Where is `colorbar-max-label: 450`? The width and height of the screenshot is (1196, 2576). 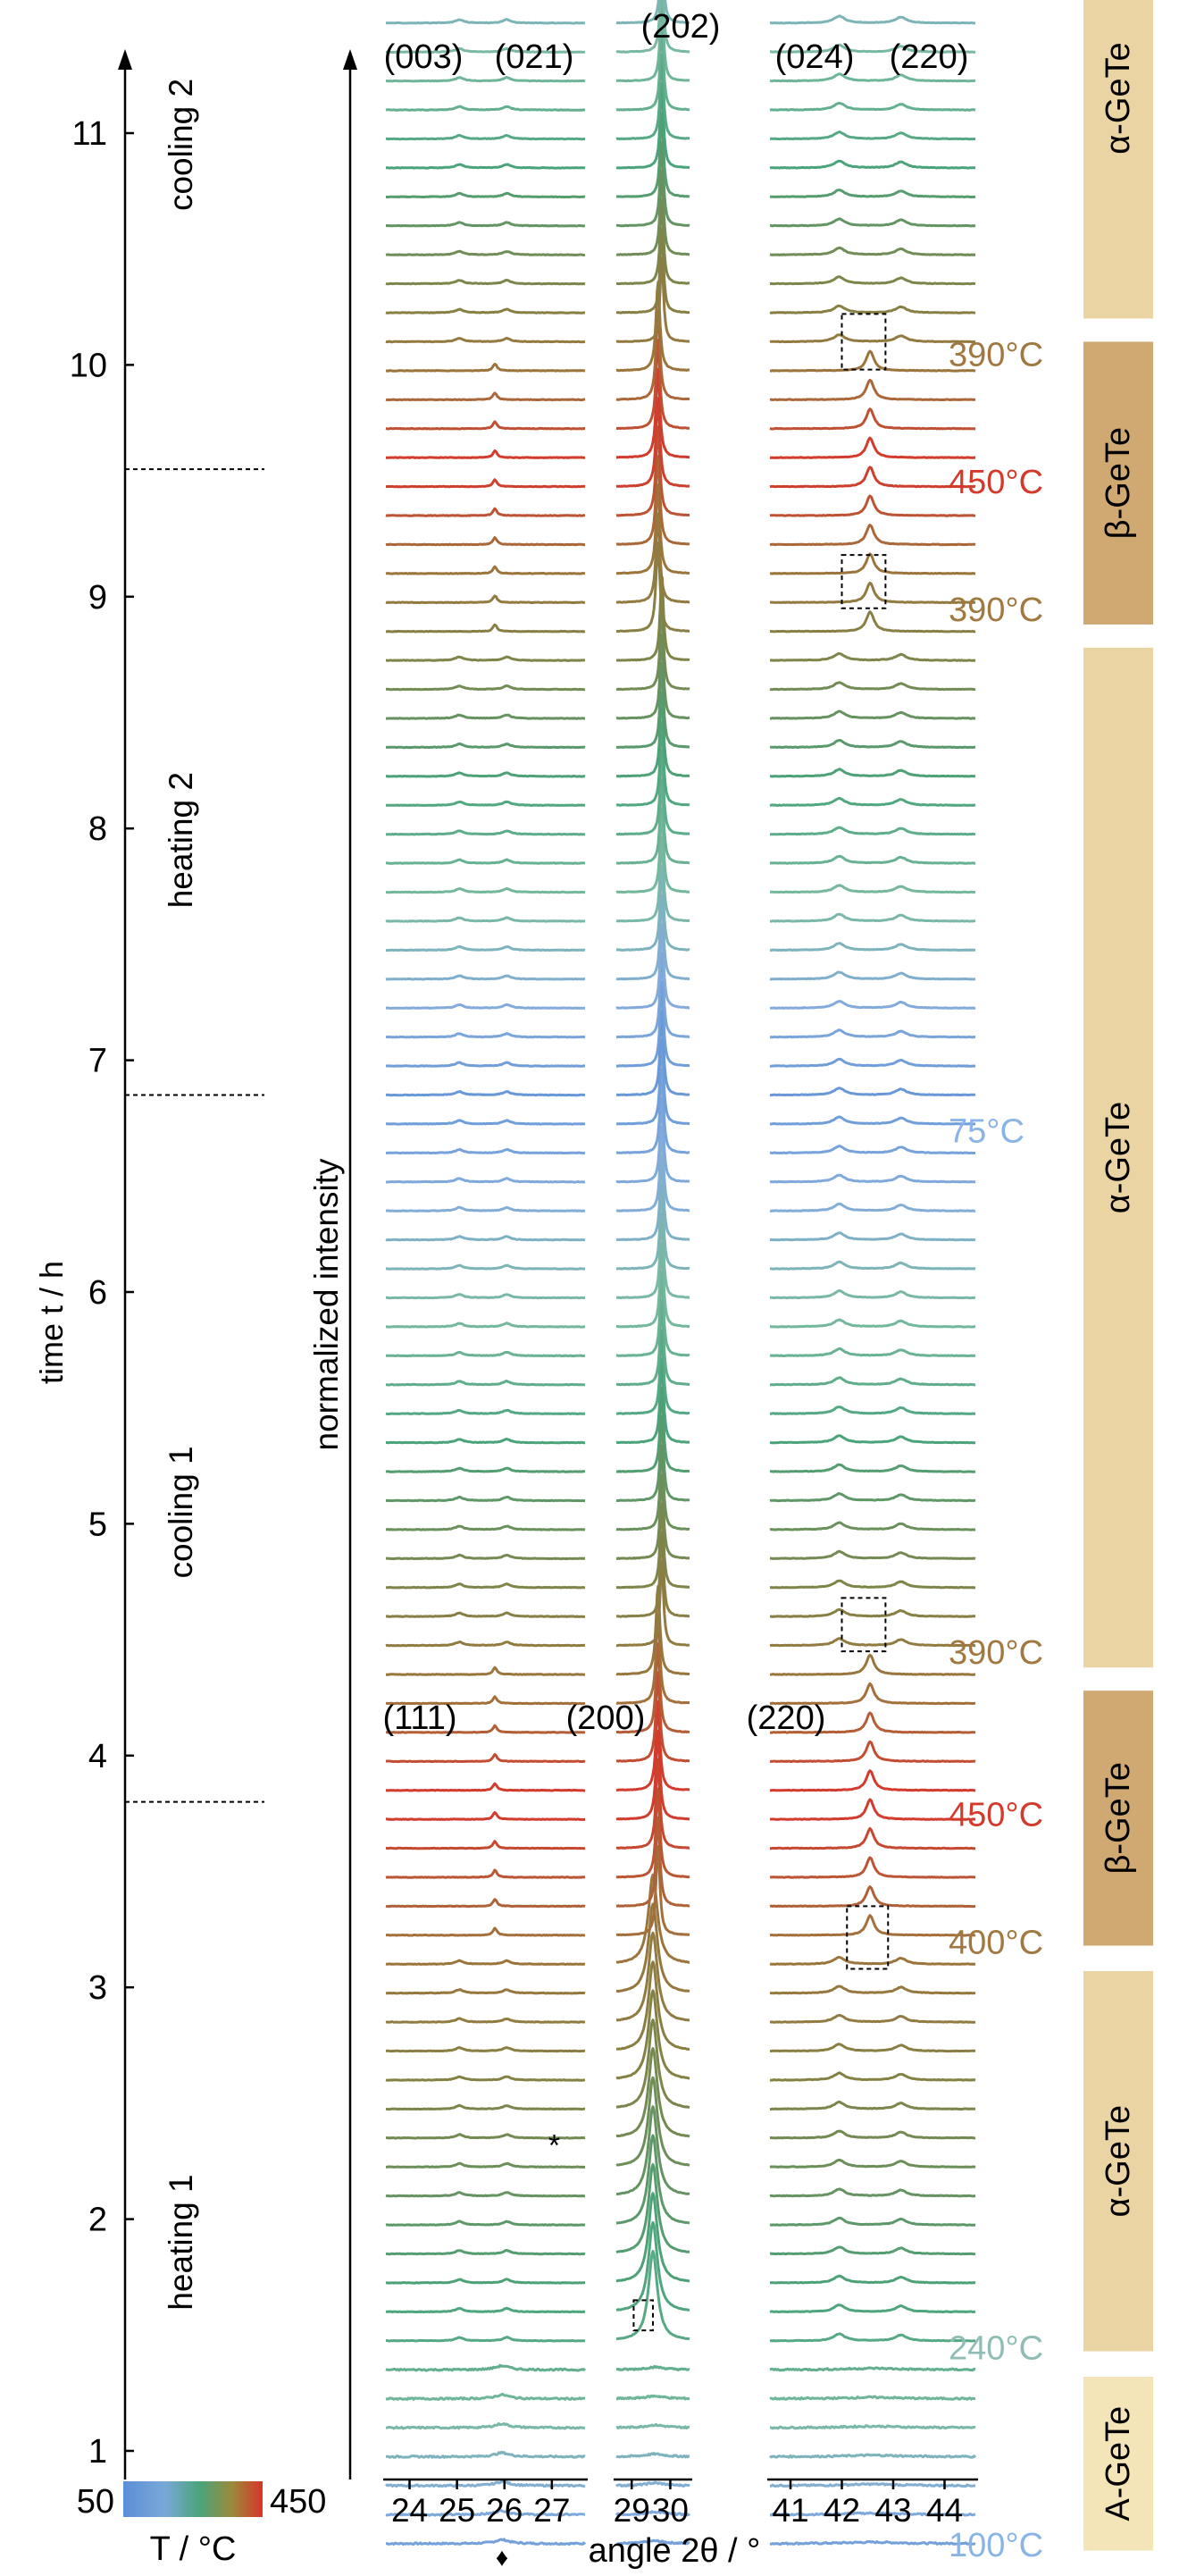 colorbar-max-label: 450 is located at coordinates (298, 2502).